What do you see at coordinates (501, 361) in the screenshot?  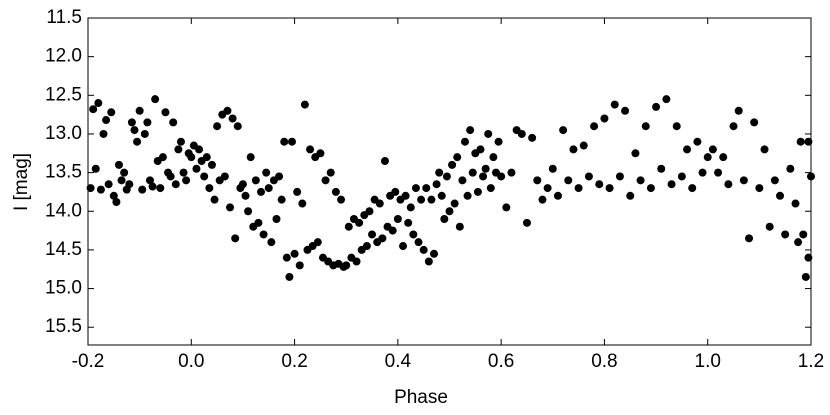 I see `x-tick-label: 0.6` at bounding box center [501, 361].